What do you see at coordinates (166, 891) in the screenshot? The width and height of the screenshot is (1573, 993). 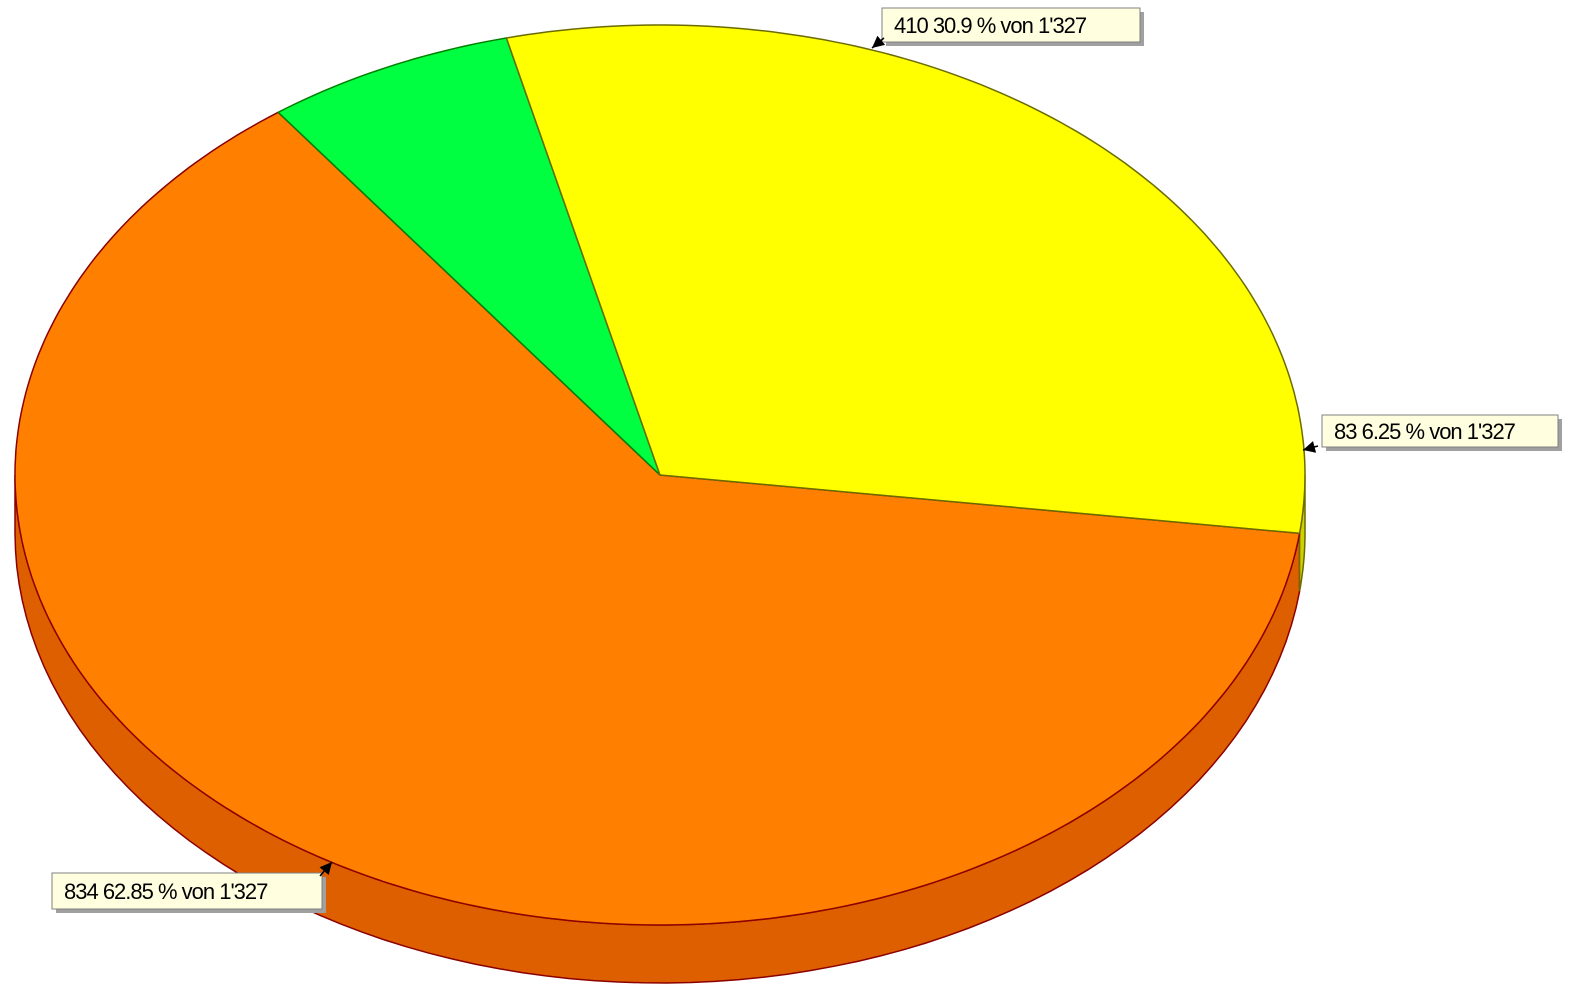 I see `pie-label-text: 834 62.85 % von 1'327` at bounding box center [166, 891].